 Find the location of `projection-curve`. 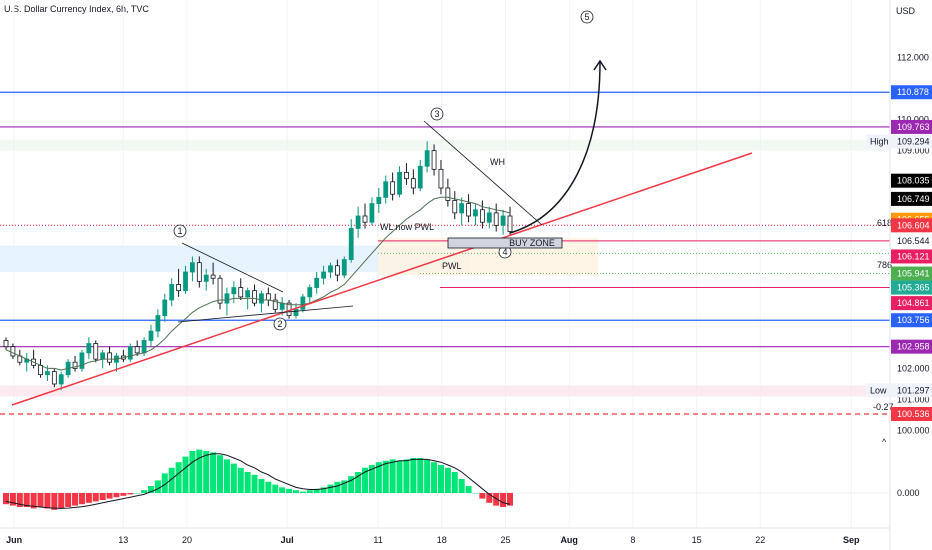

projection-curve is located at coordinates (555, 147).